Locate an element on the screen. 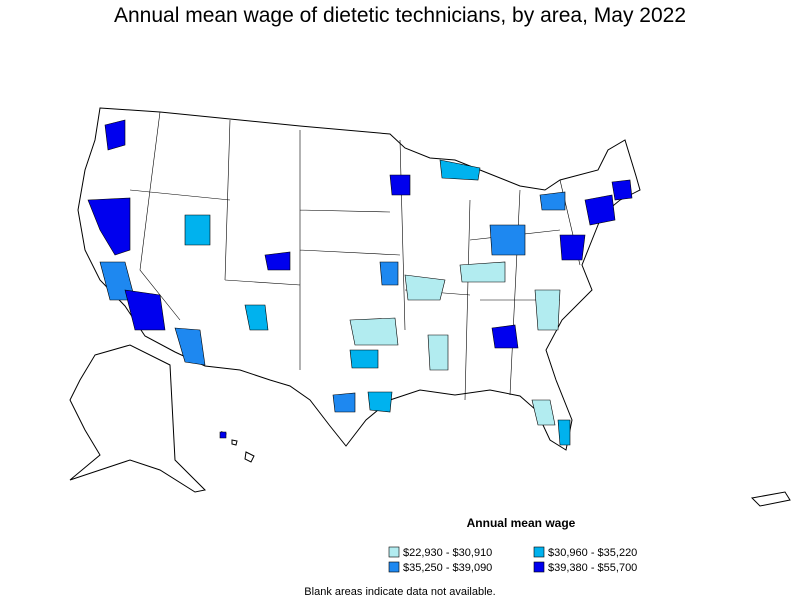 The height and width of the screenshot is (600, 800). legend-label: $39,380 - $55,700 is located at coordinates (592, 568).